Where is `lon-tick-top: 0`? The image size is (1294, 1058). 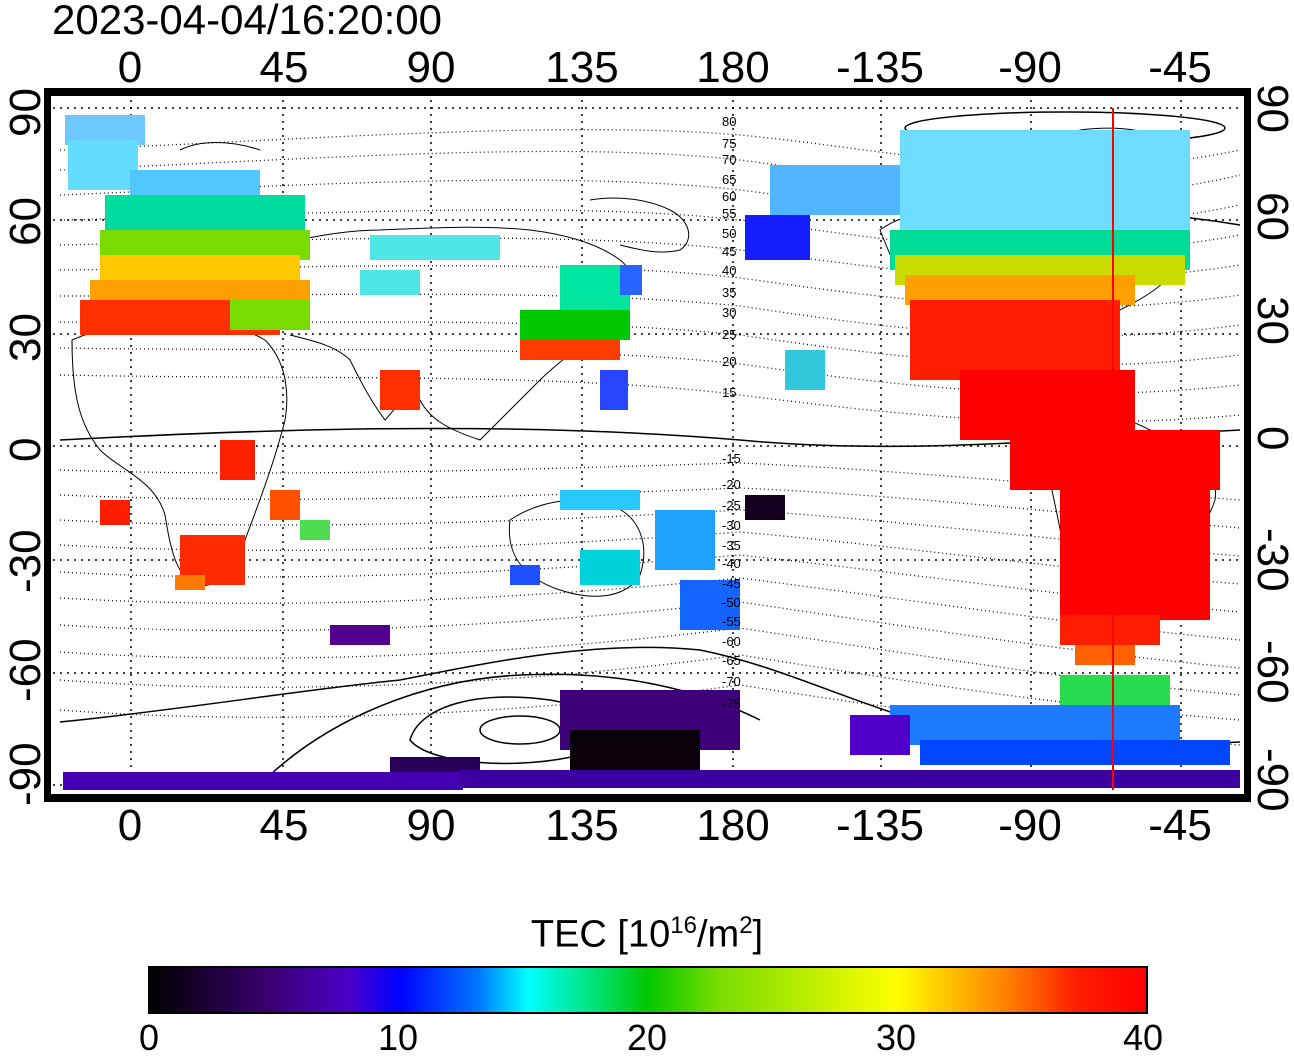 lon-tick-top: 0 is located at coordinates (130, 67).